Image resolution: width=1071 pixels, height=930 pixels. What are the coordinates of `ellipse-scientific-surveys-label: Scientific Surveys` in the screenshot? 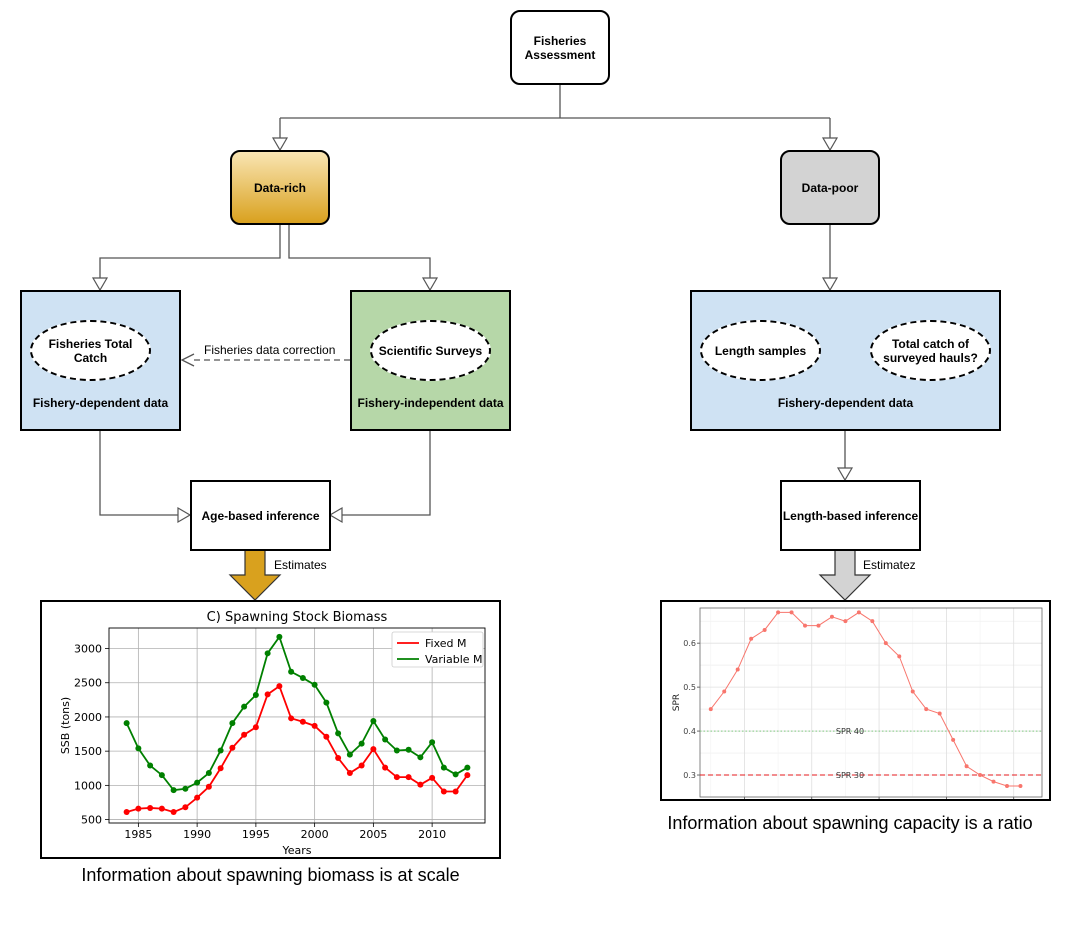 It's located at (430, 350).